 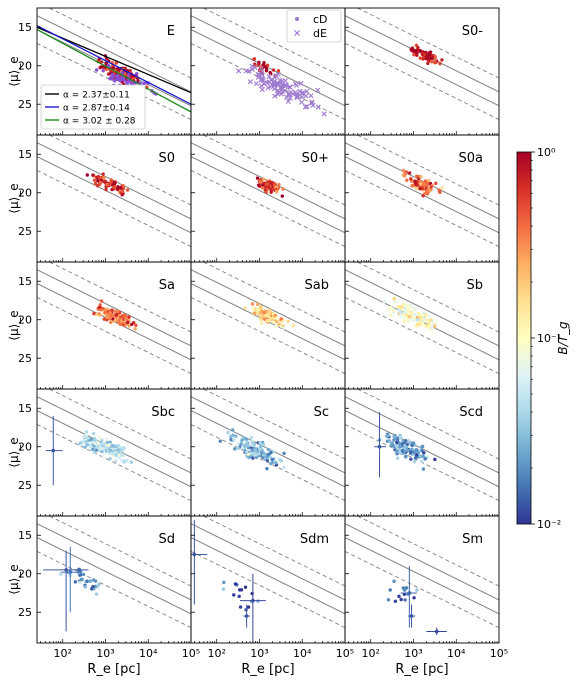 I want to click on panel-e: E 15 20 25 ⟨μ⟩_e, so click(x=99, y=71).